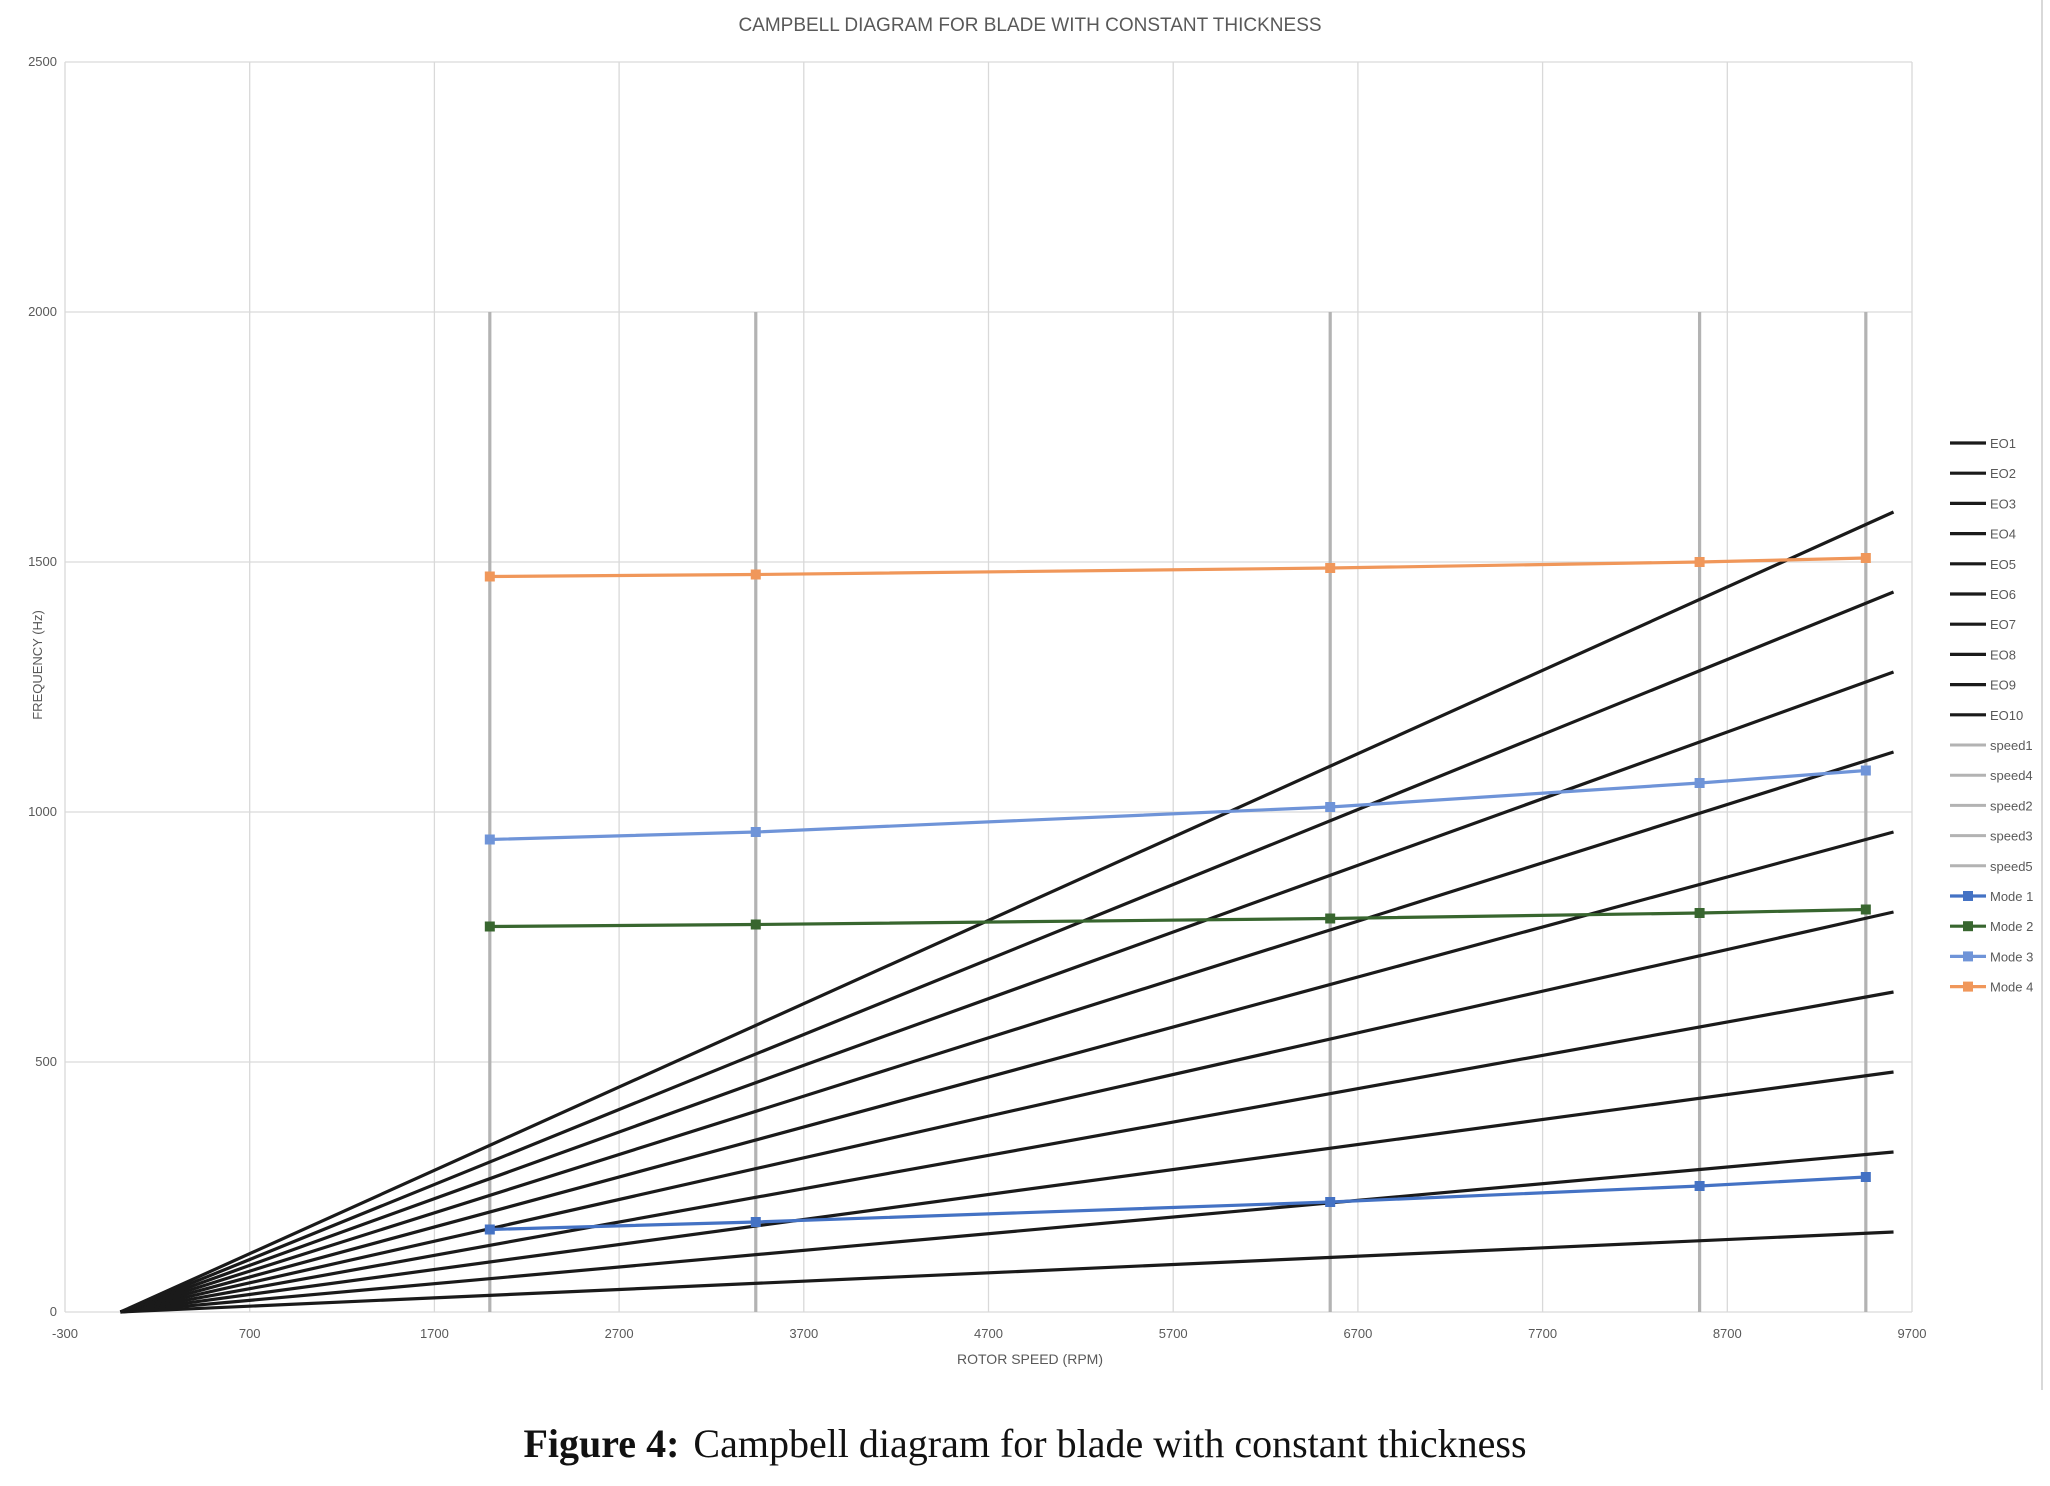 This screenshot has height=1486, width=2050. What do you see at coordinates (46, 1061) in the screenshot?
I see `y-tick-label: 500` at bounding box center [46, 1061].